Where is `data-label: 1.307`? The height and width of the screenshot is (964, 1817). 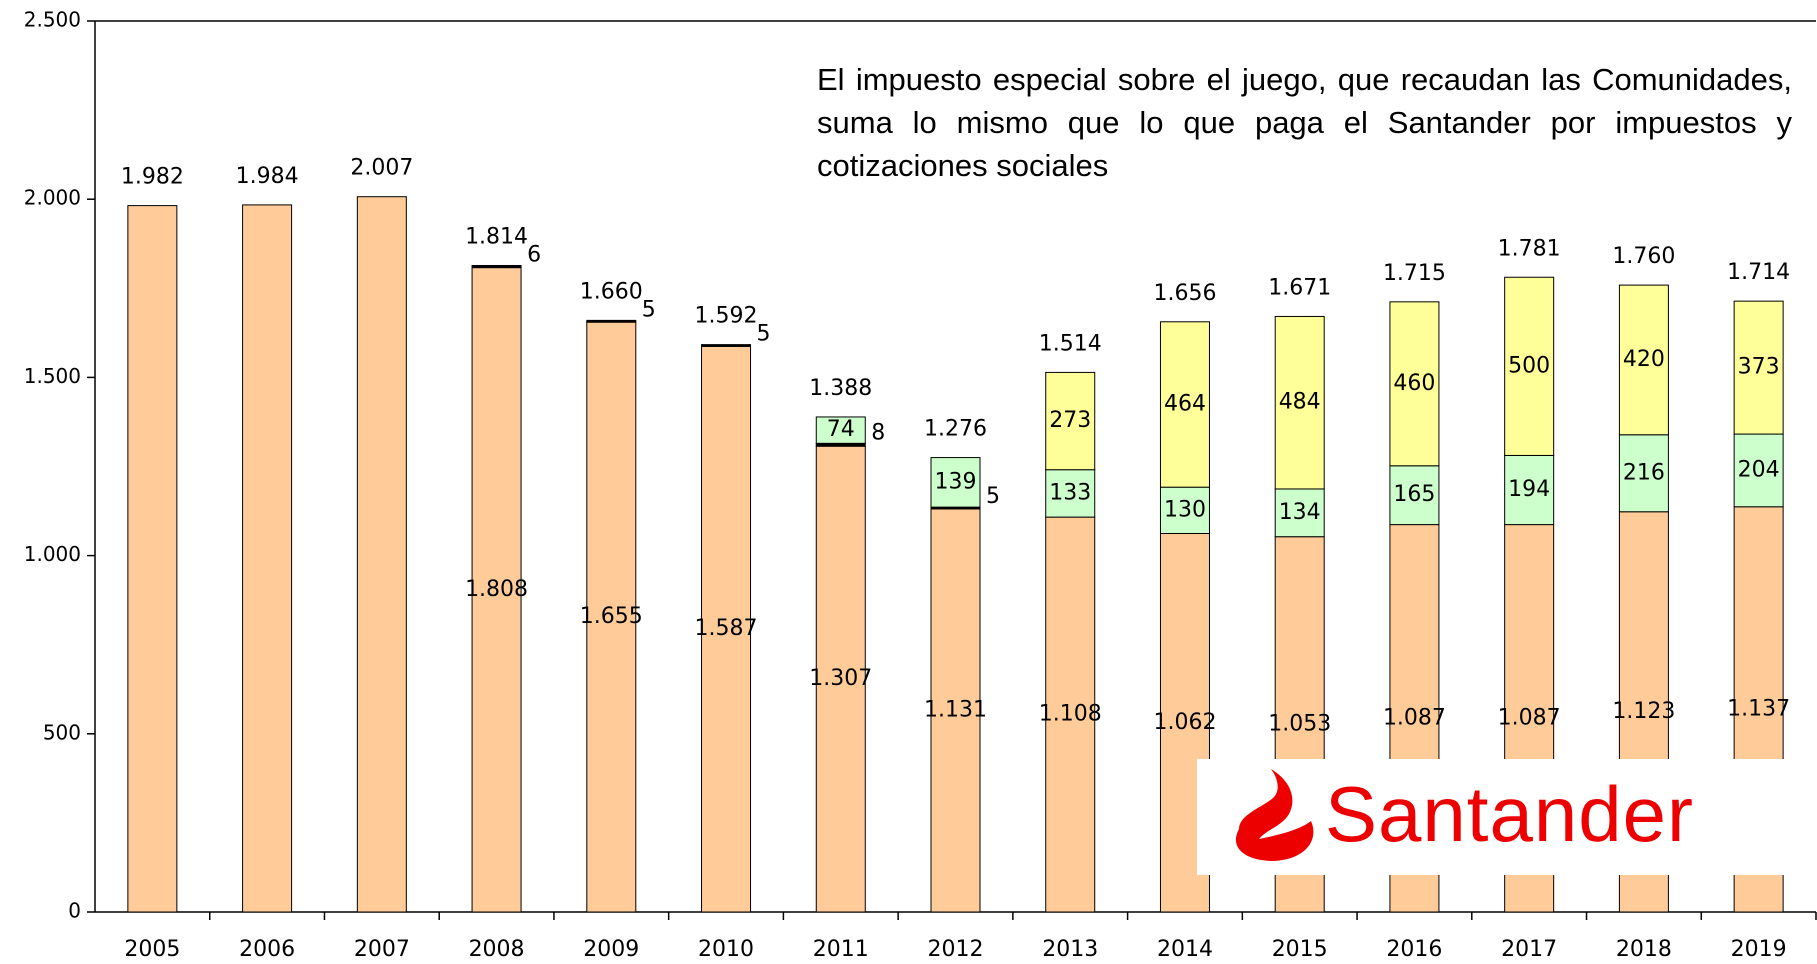 data-label: 1.307 is located at coordinates (840, 678).